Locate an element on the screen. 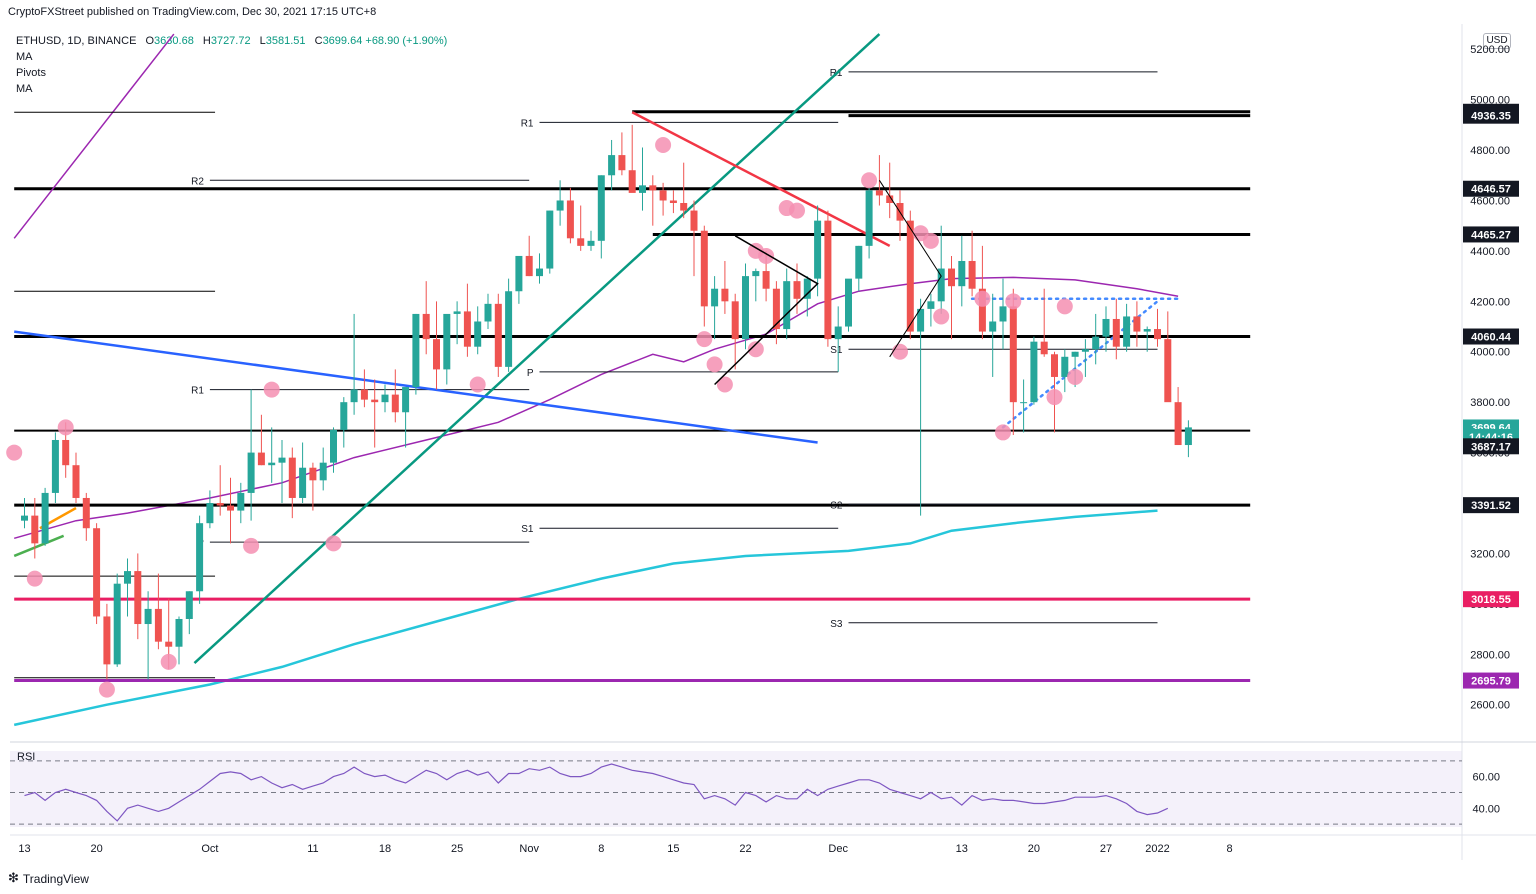  time-axis: 13 20 Oct 11 18 25 Nov 8 15 22 Dec 13 20 27 2022 8 is located at coordinates (625, 849).